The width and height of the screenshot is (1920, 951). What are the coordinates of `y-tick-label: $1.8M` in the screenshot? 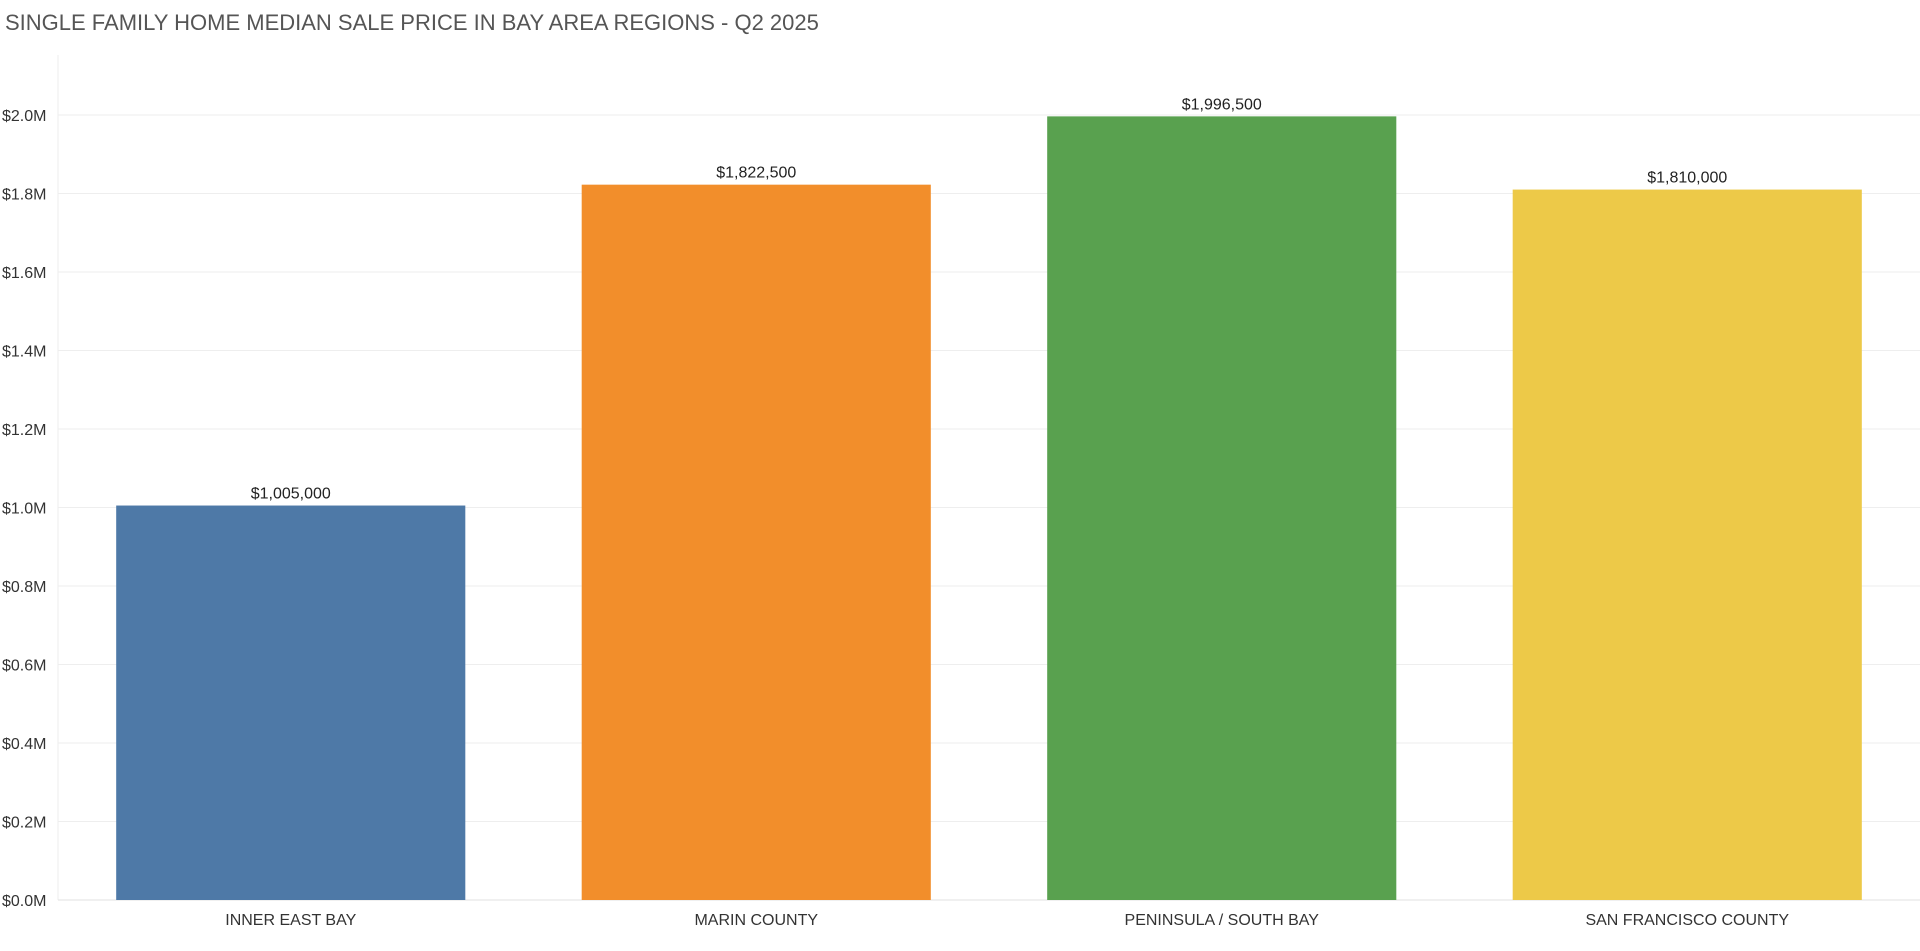 It's located at (24, 195).